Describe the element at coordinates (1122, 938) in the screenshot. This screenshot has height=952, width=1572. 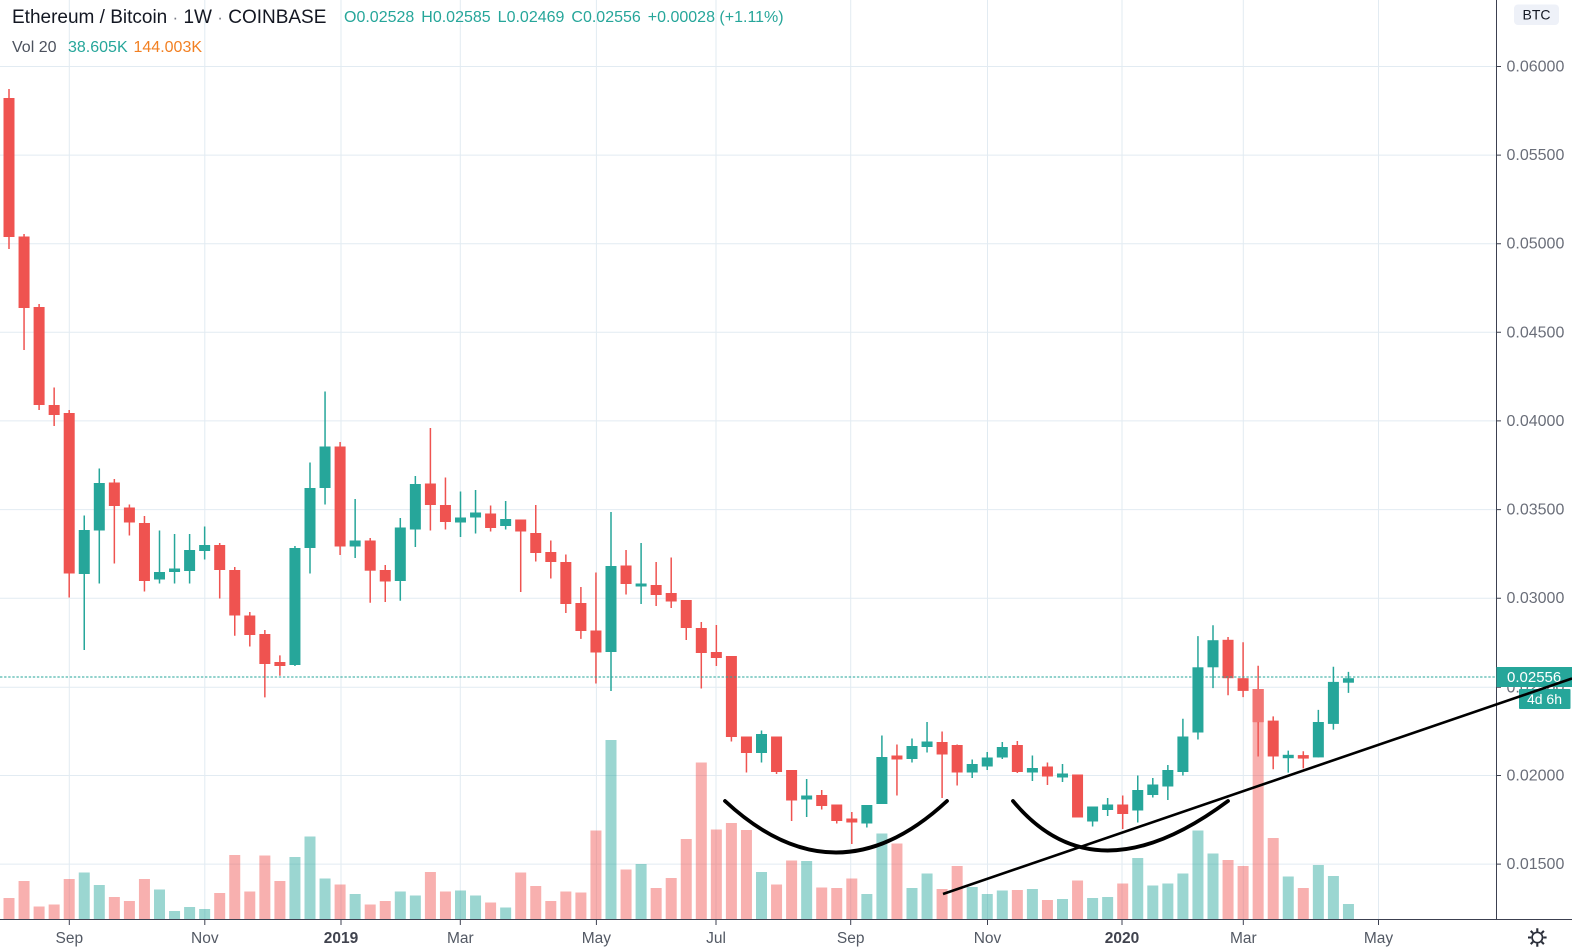
I see `svg-text: 2020` at that location.